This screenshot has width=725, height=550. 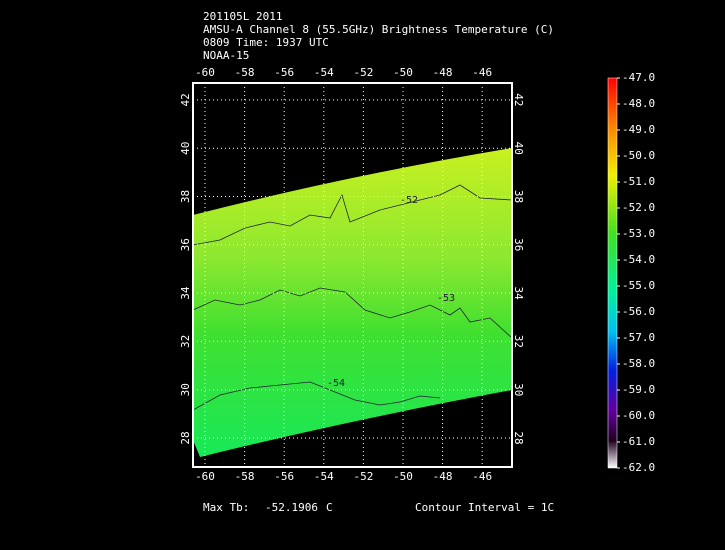 What do you see at coordinates (185, 341) in the screenshot?
I see `lat-label-left: 32` at bounding box center [185, 341].